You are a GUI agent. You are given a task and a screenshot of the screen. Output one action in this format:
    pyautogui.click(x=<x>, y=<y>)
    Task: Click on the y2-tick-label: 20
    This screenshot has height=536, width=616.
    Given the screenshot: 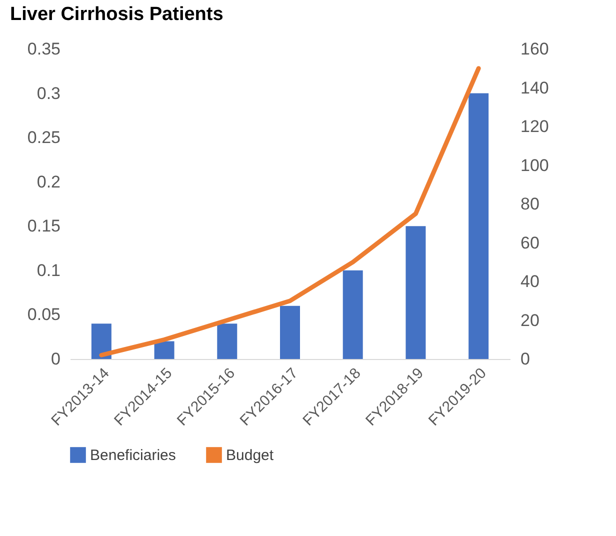 What is the action you would take?
    pyautogui.click(x=530, y=320)
    